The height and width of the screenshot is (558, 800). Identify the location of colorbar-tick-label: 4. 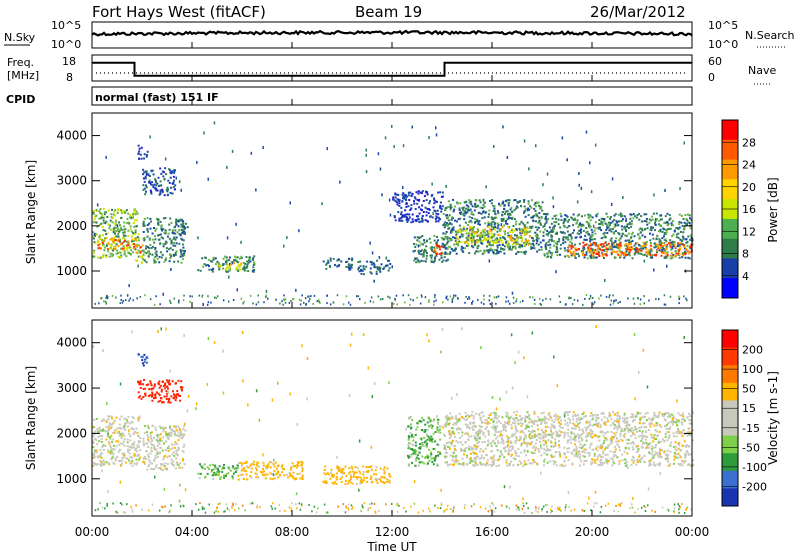
(745, 276).